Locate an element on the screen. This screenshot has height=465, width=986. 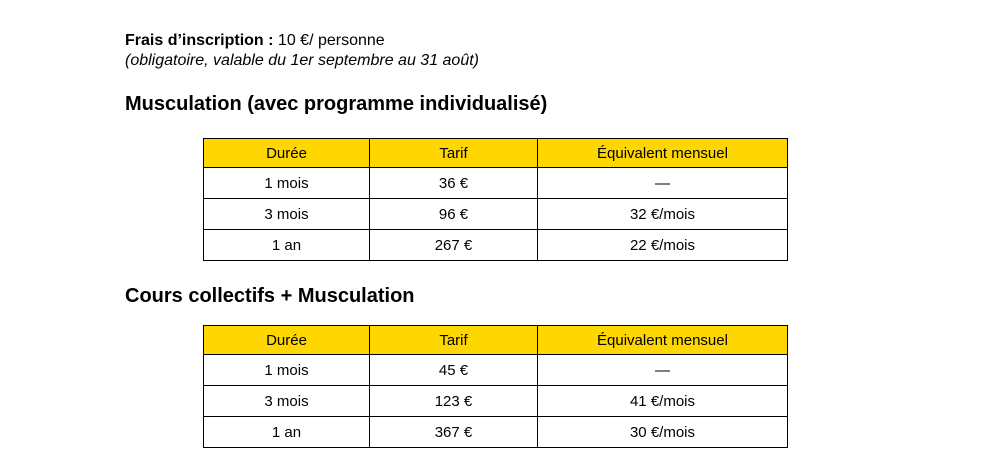
cell-equivalent: 41 €/mois is located at coordinates (662, 401).